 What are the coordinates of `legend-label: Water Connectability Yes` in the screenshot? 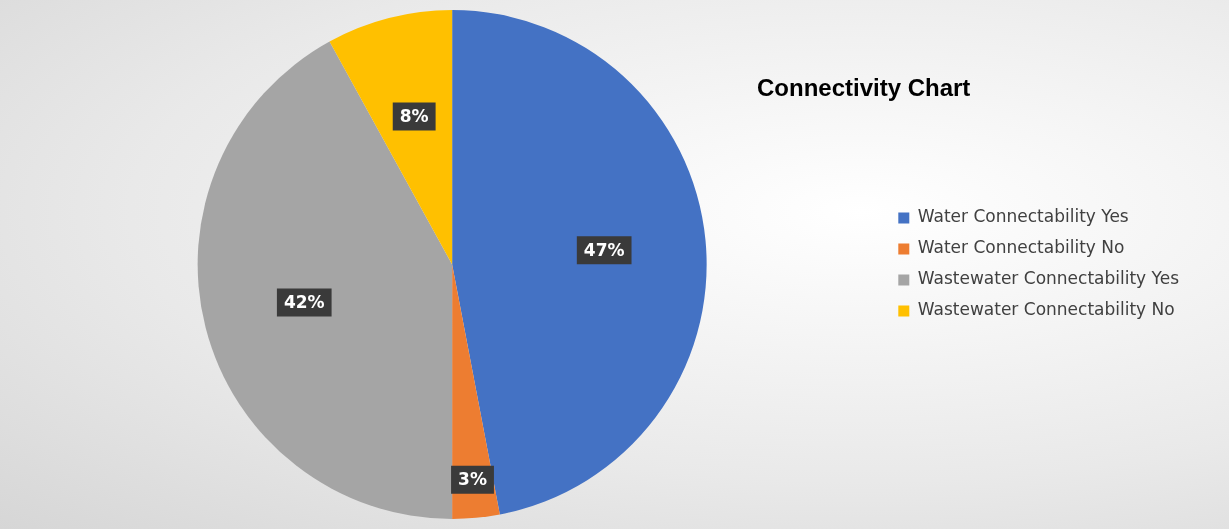 It's located at (1023, 216).